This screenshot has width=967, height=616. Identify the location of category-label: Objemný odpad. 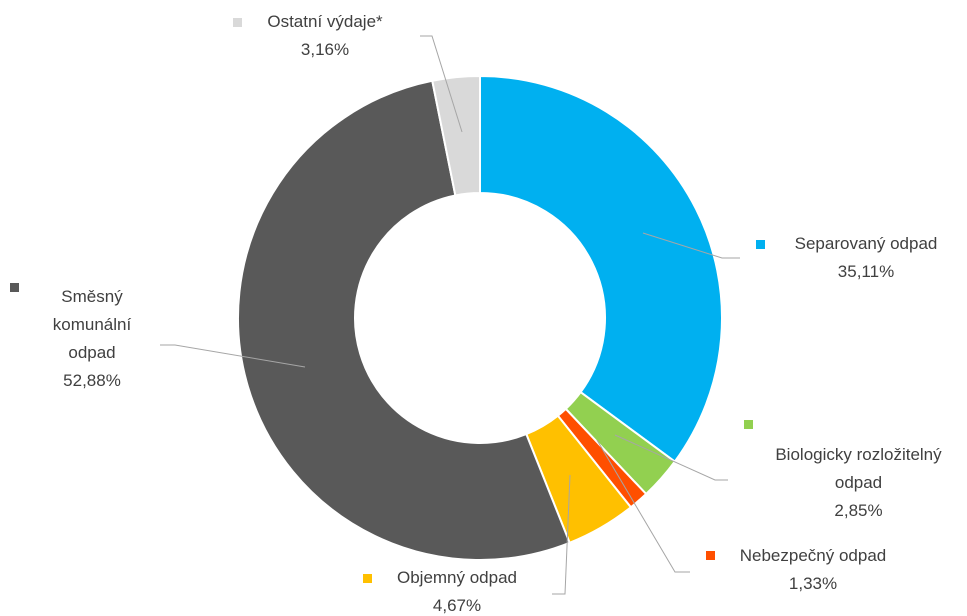
(457, 577).